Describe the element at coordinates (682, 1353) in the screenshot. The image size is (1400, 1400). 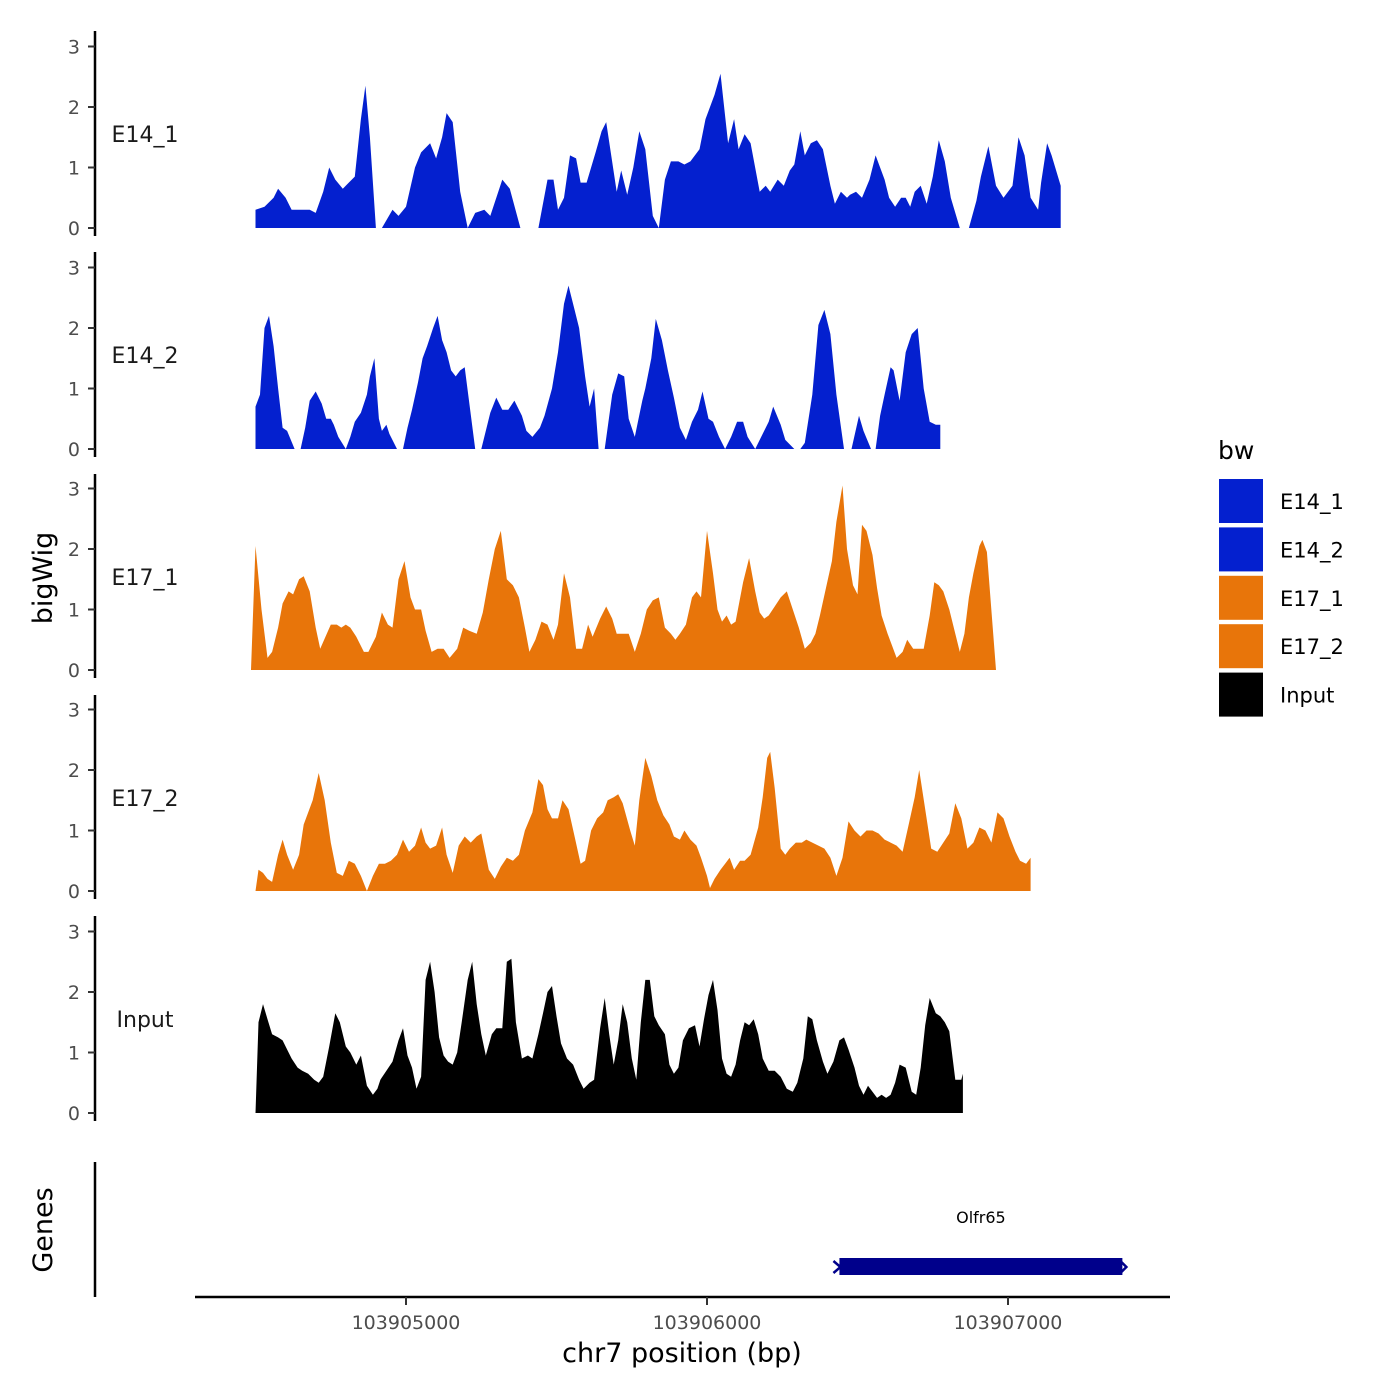
I see `x-axis-title: chr7 position (bp)` at that location.